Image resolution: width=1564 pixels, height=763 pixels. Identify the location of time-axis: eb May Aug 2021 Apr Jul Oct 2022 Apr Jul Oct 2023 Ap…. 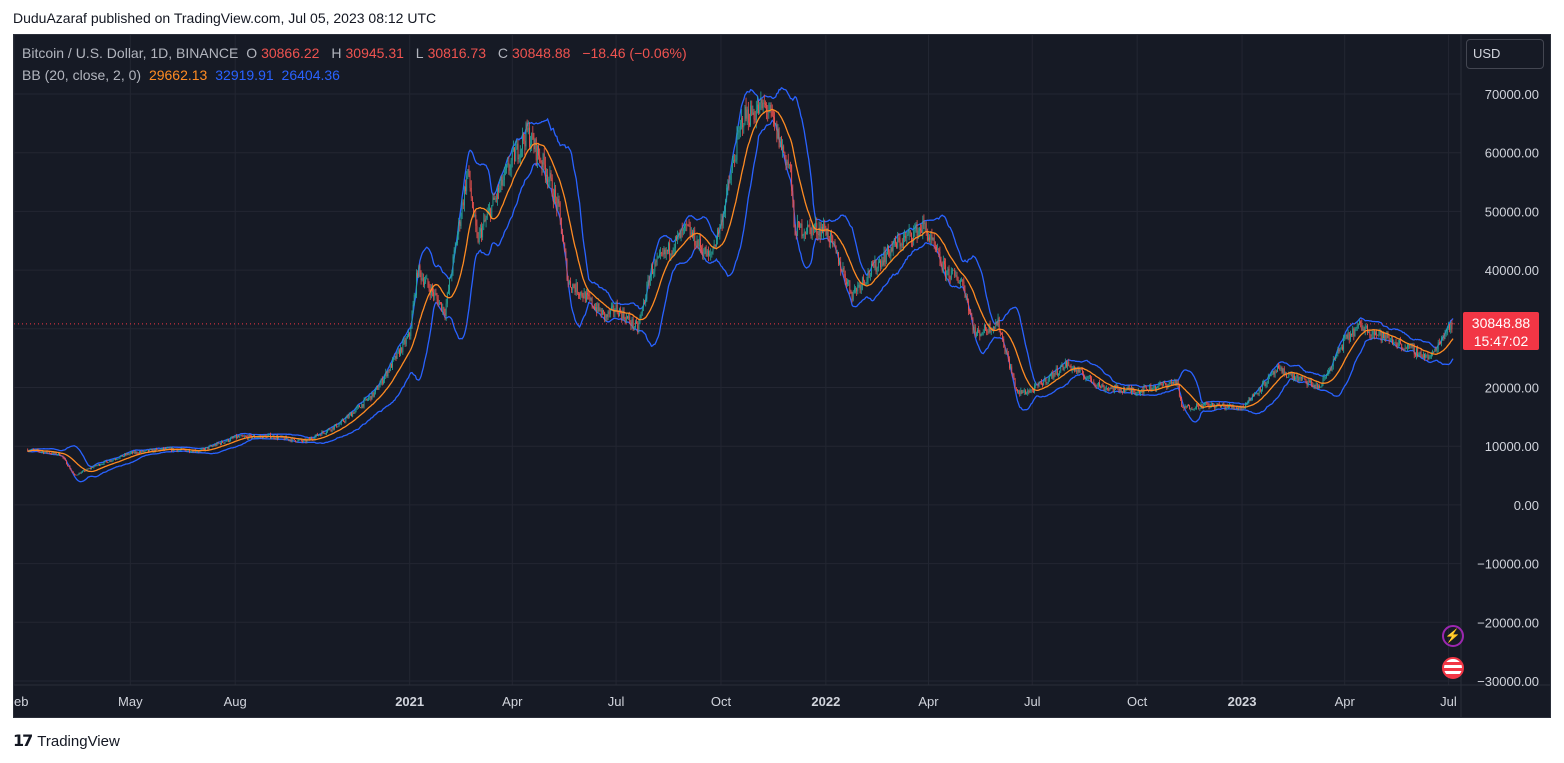
(735, 701).